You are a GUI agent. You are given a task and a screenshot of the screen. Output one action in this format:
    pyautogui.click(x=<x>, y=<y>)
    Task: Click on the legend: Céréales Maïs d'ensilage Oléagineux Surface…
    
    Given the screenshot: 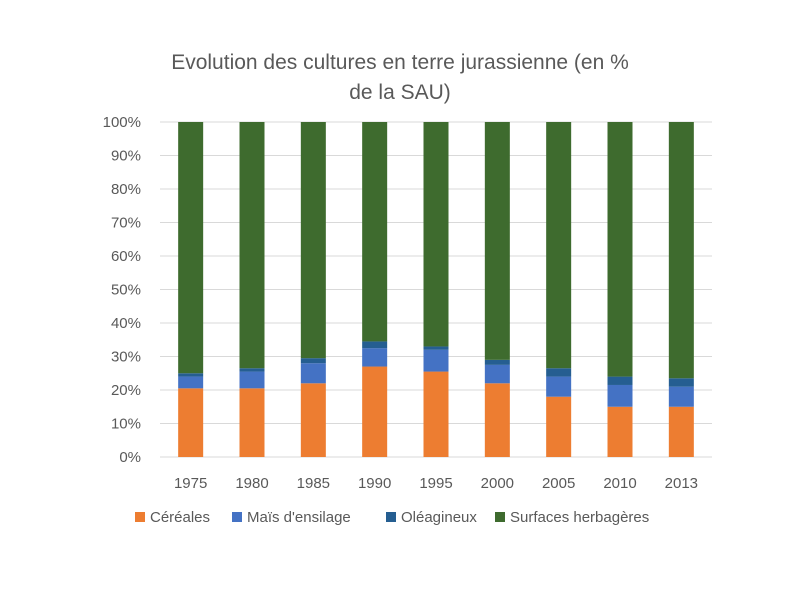 What is the action you would take?
    pyautogui.click(x=392, y=517)
    